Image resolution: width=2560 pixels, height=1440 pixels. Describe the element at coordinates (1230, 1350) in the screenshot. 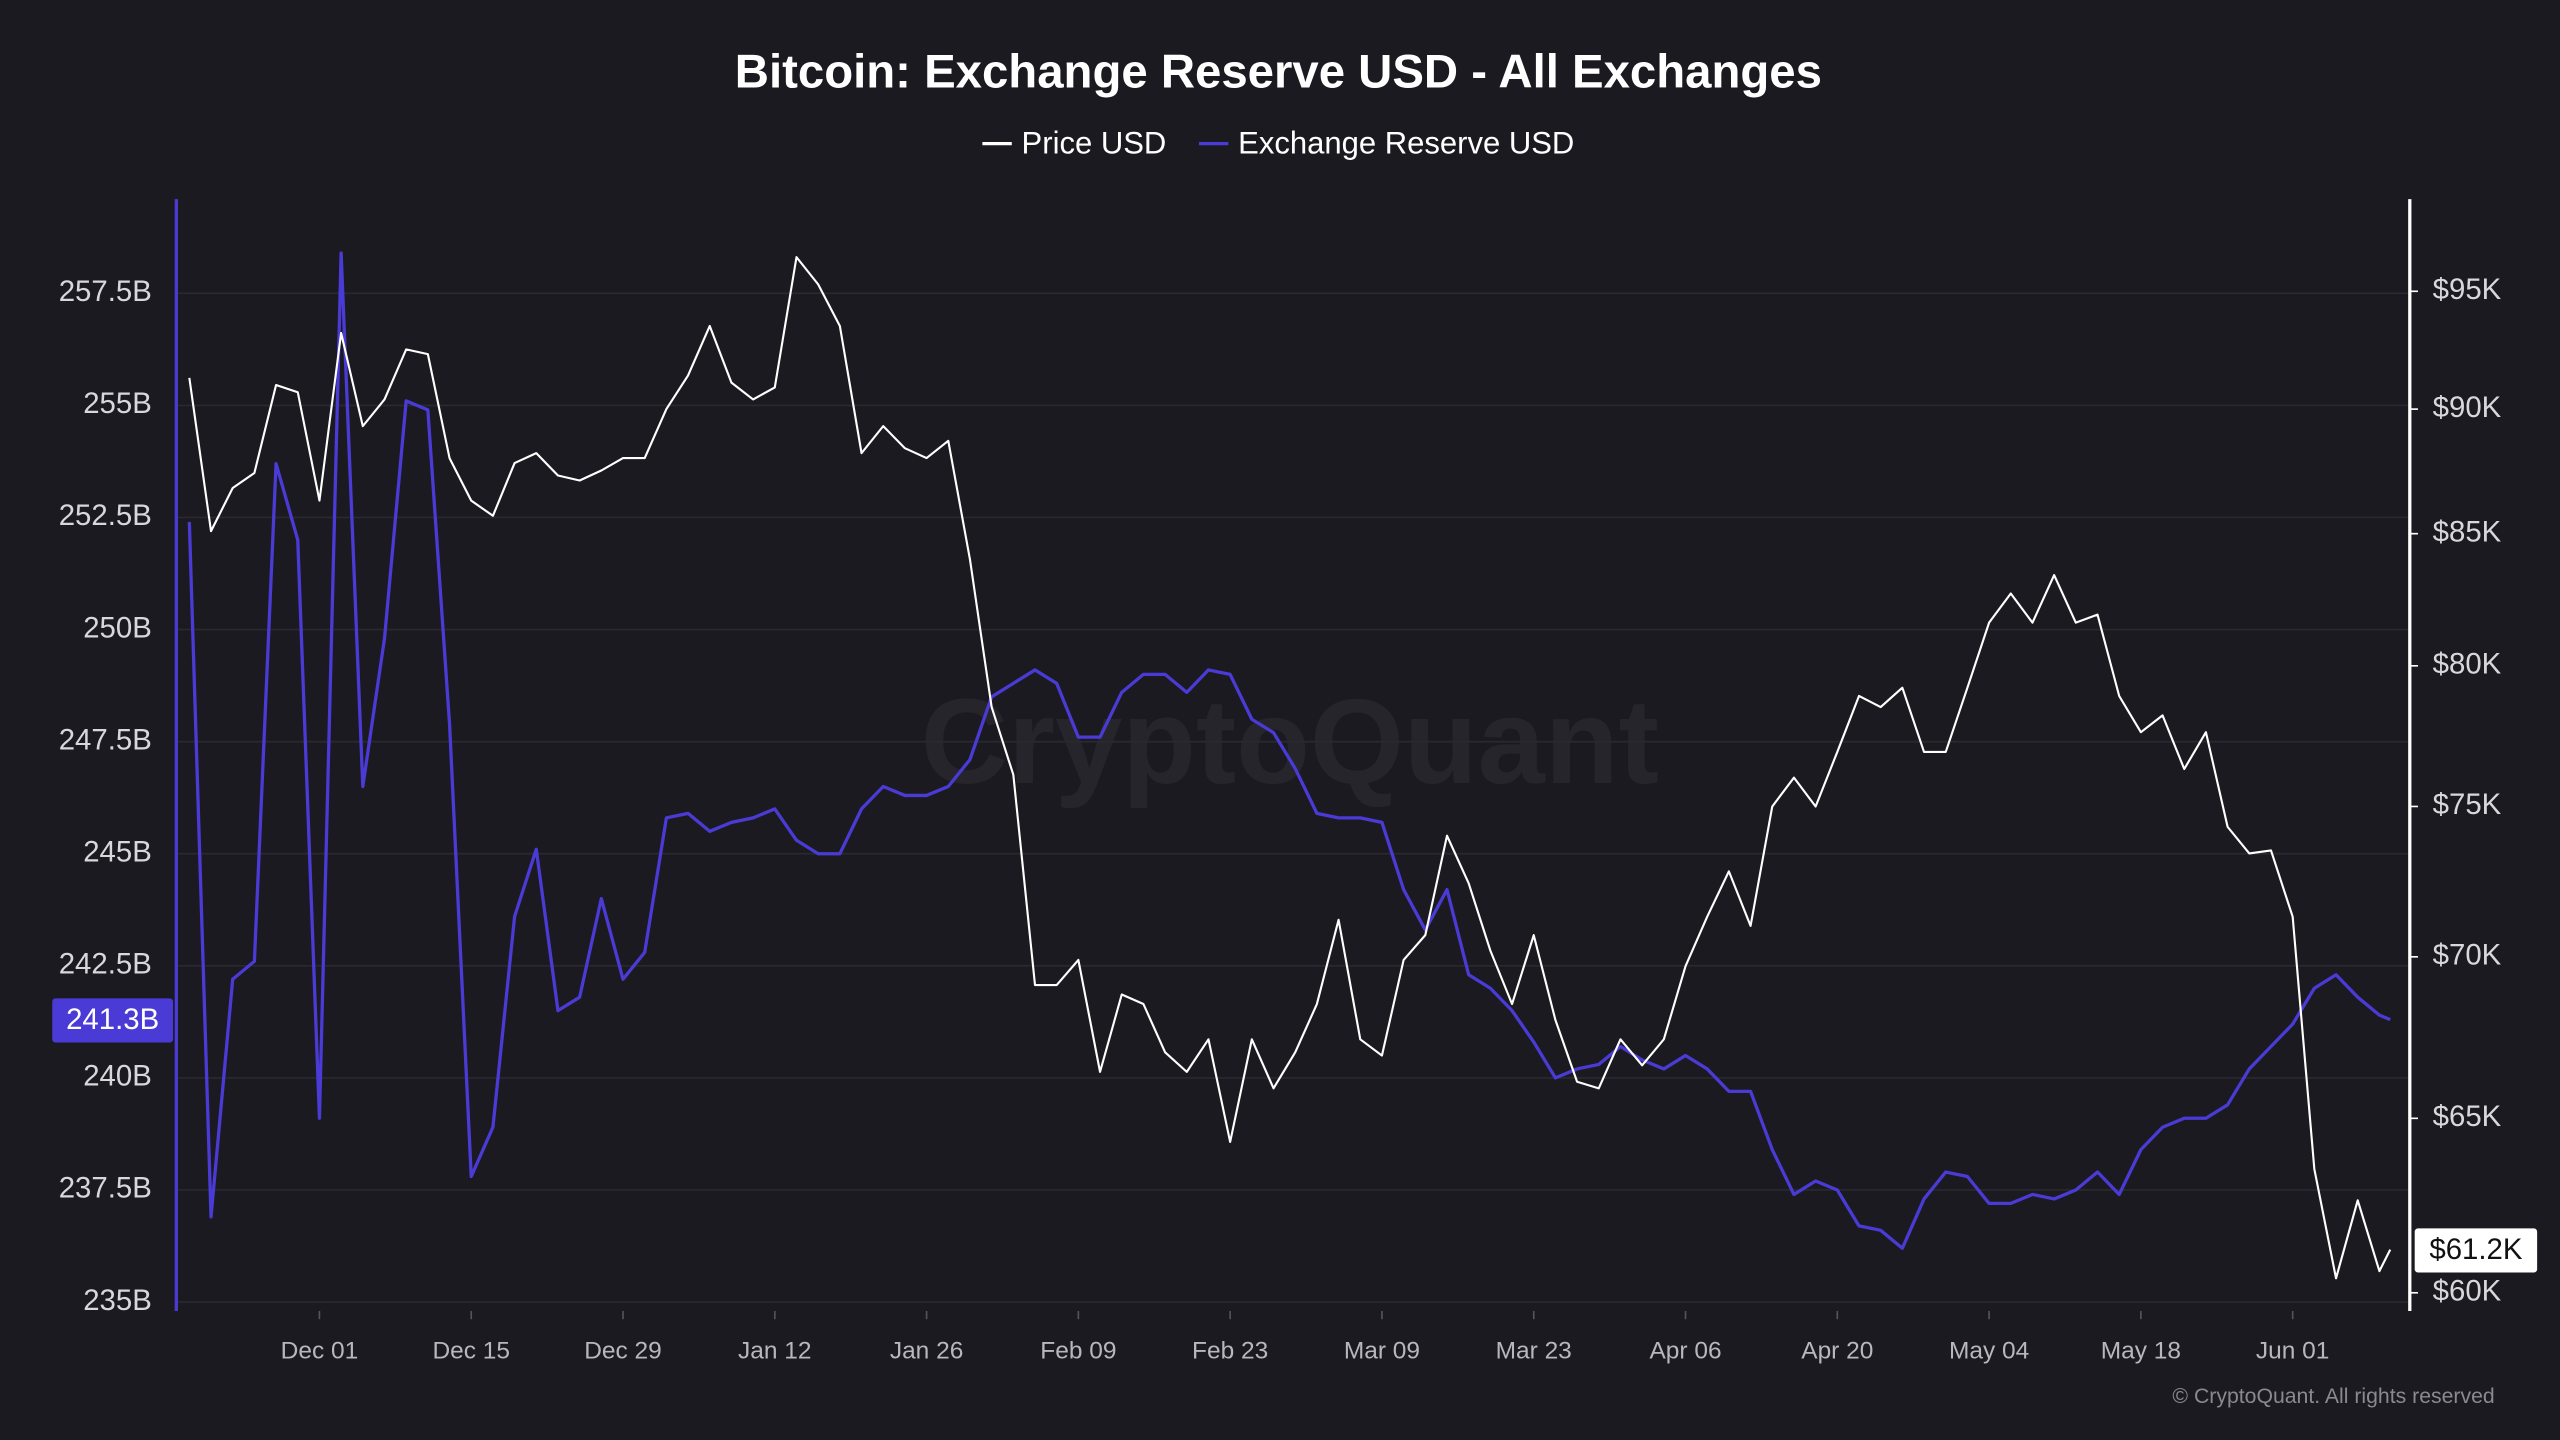

I see `x-tick-label: Feb 23` at that location.